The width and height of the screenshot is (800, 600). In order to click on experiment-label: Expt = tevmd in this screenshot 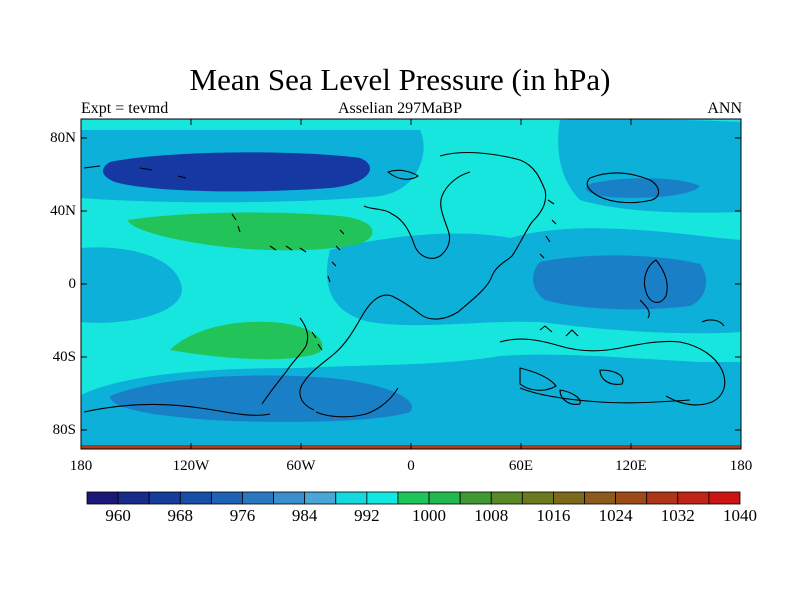, I will do `click(125, 108)`.